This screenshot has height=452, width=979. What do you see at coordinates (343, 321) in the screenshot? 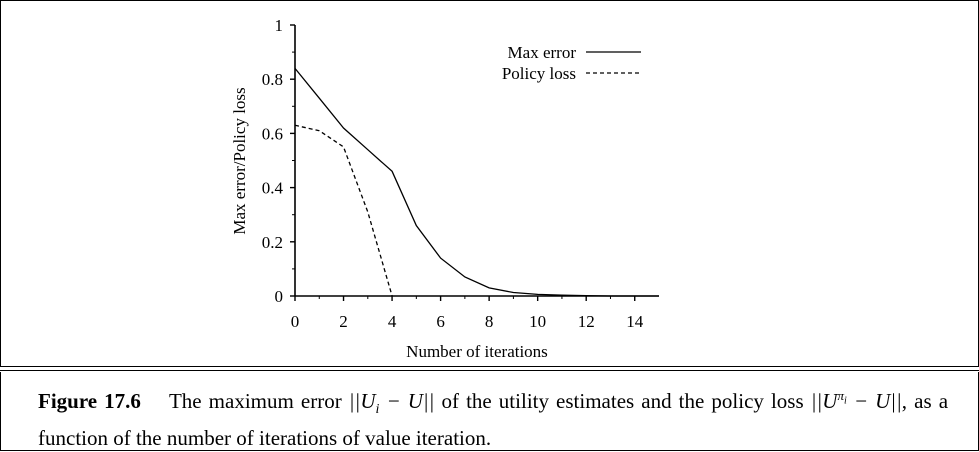
I see `x-tick-label: 2` at bounding box center [343, 321].